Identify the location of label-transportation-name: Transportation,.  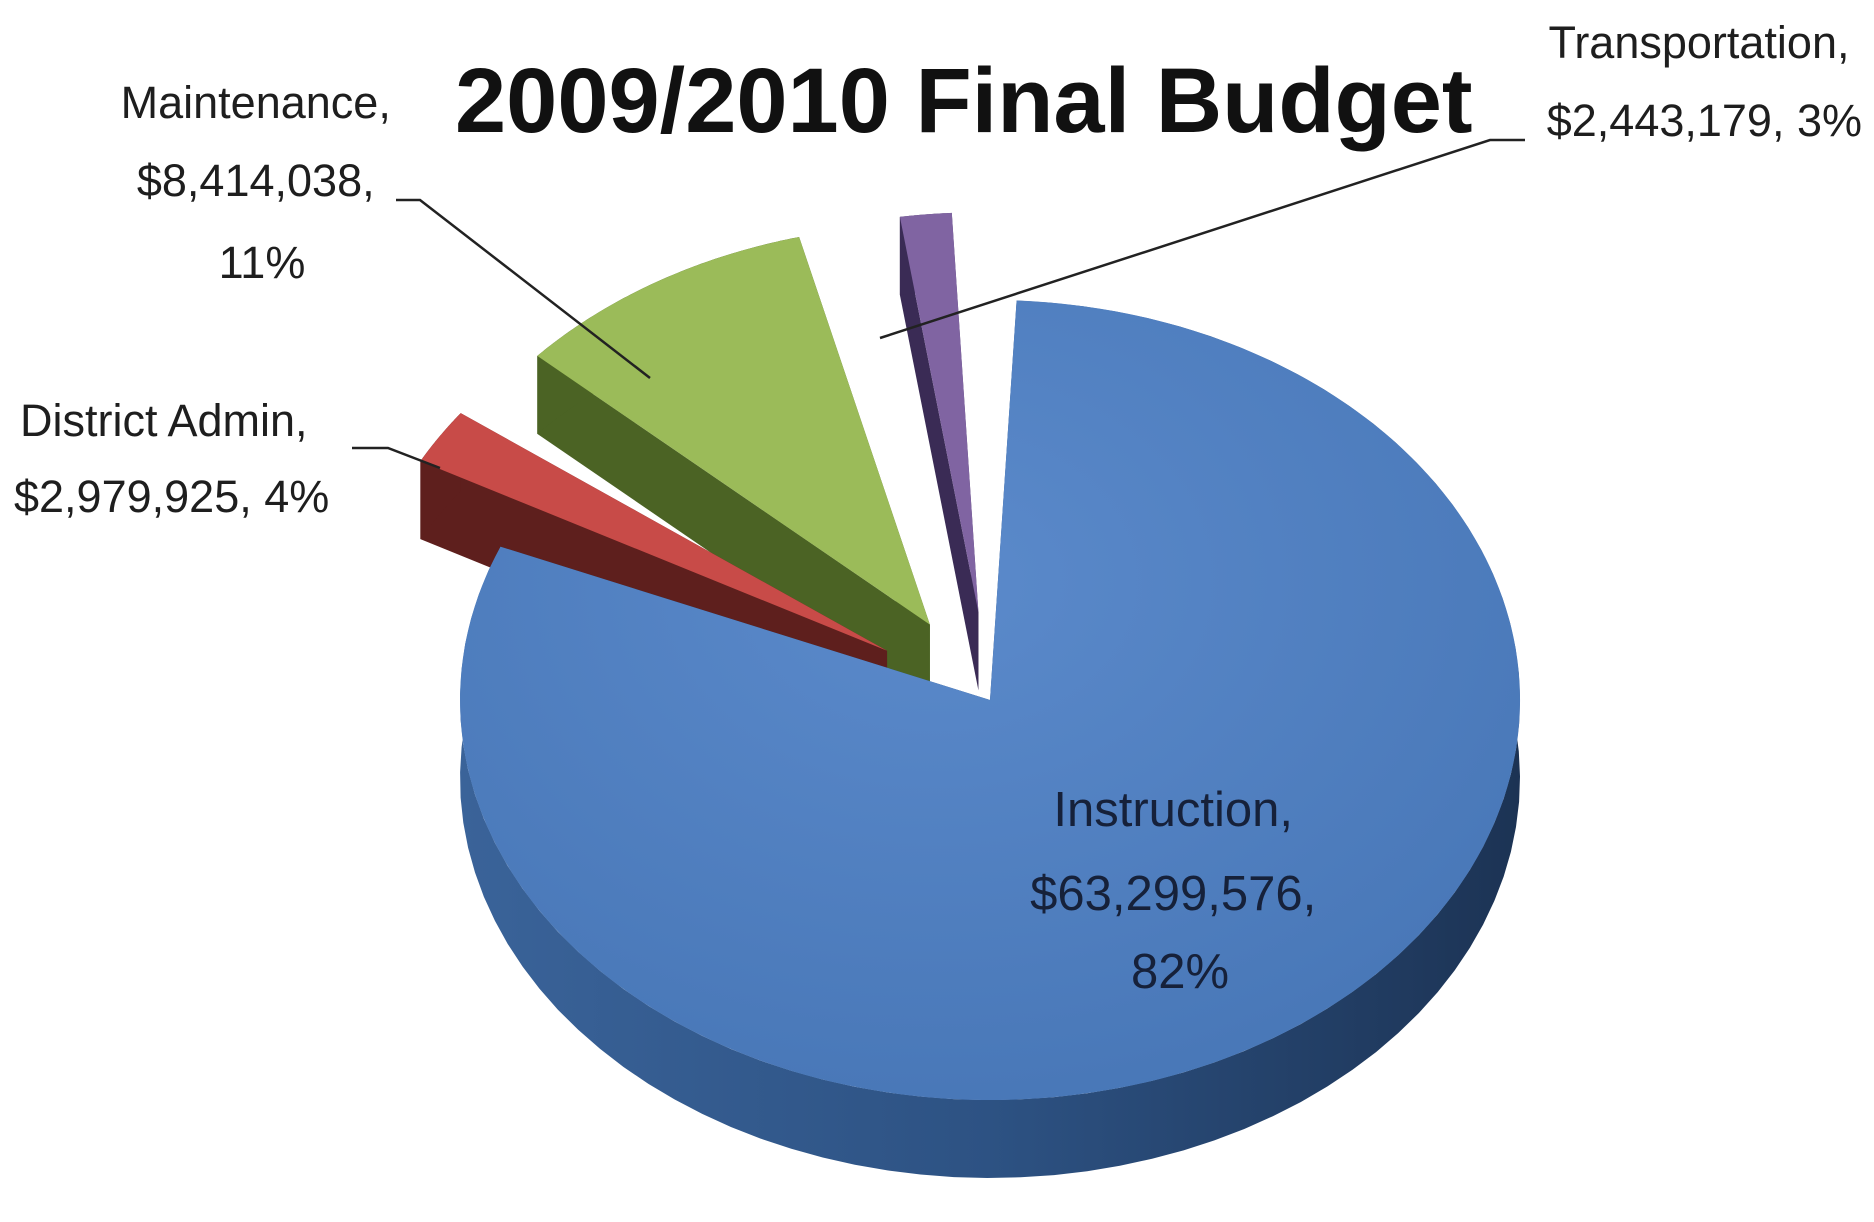
(1699, 42).